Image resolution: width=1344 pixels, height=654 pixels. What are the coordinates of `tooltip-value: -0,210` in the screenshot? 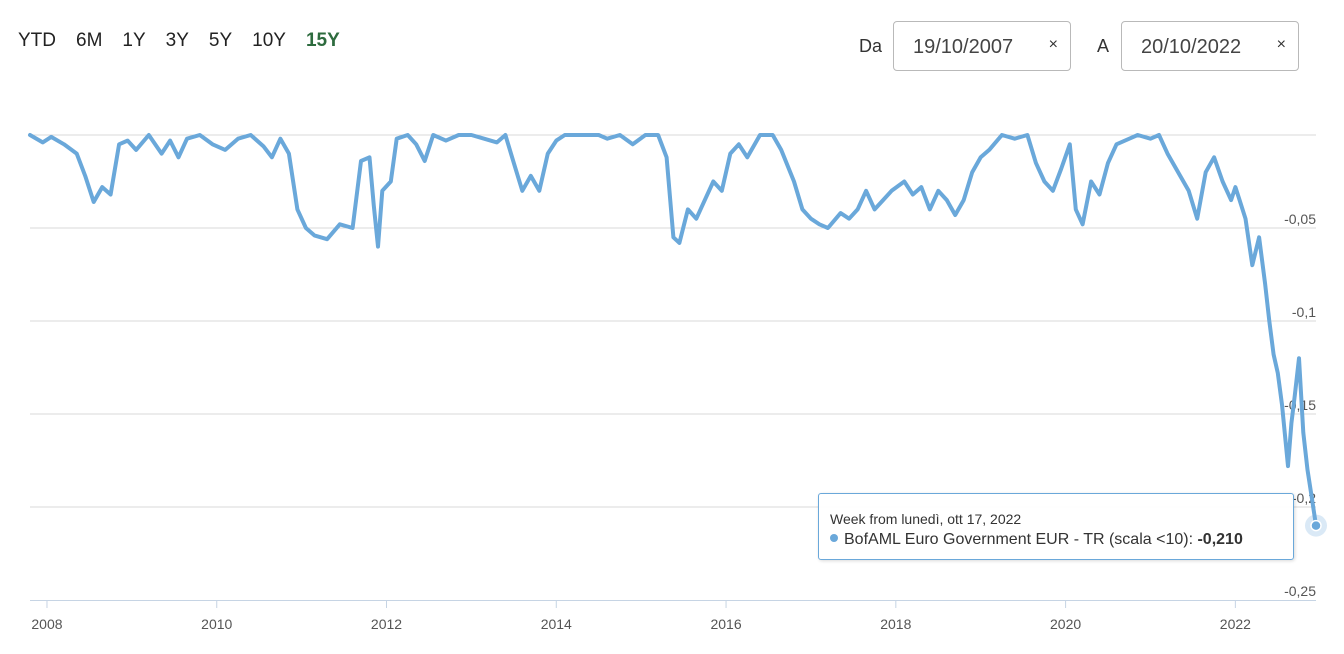 It's located at (1220, 539).